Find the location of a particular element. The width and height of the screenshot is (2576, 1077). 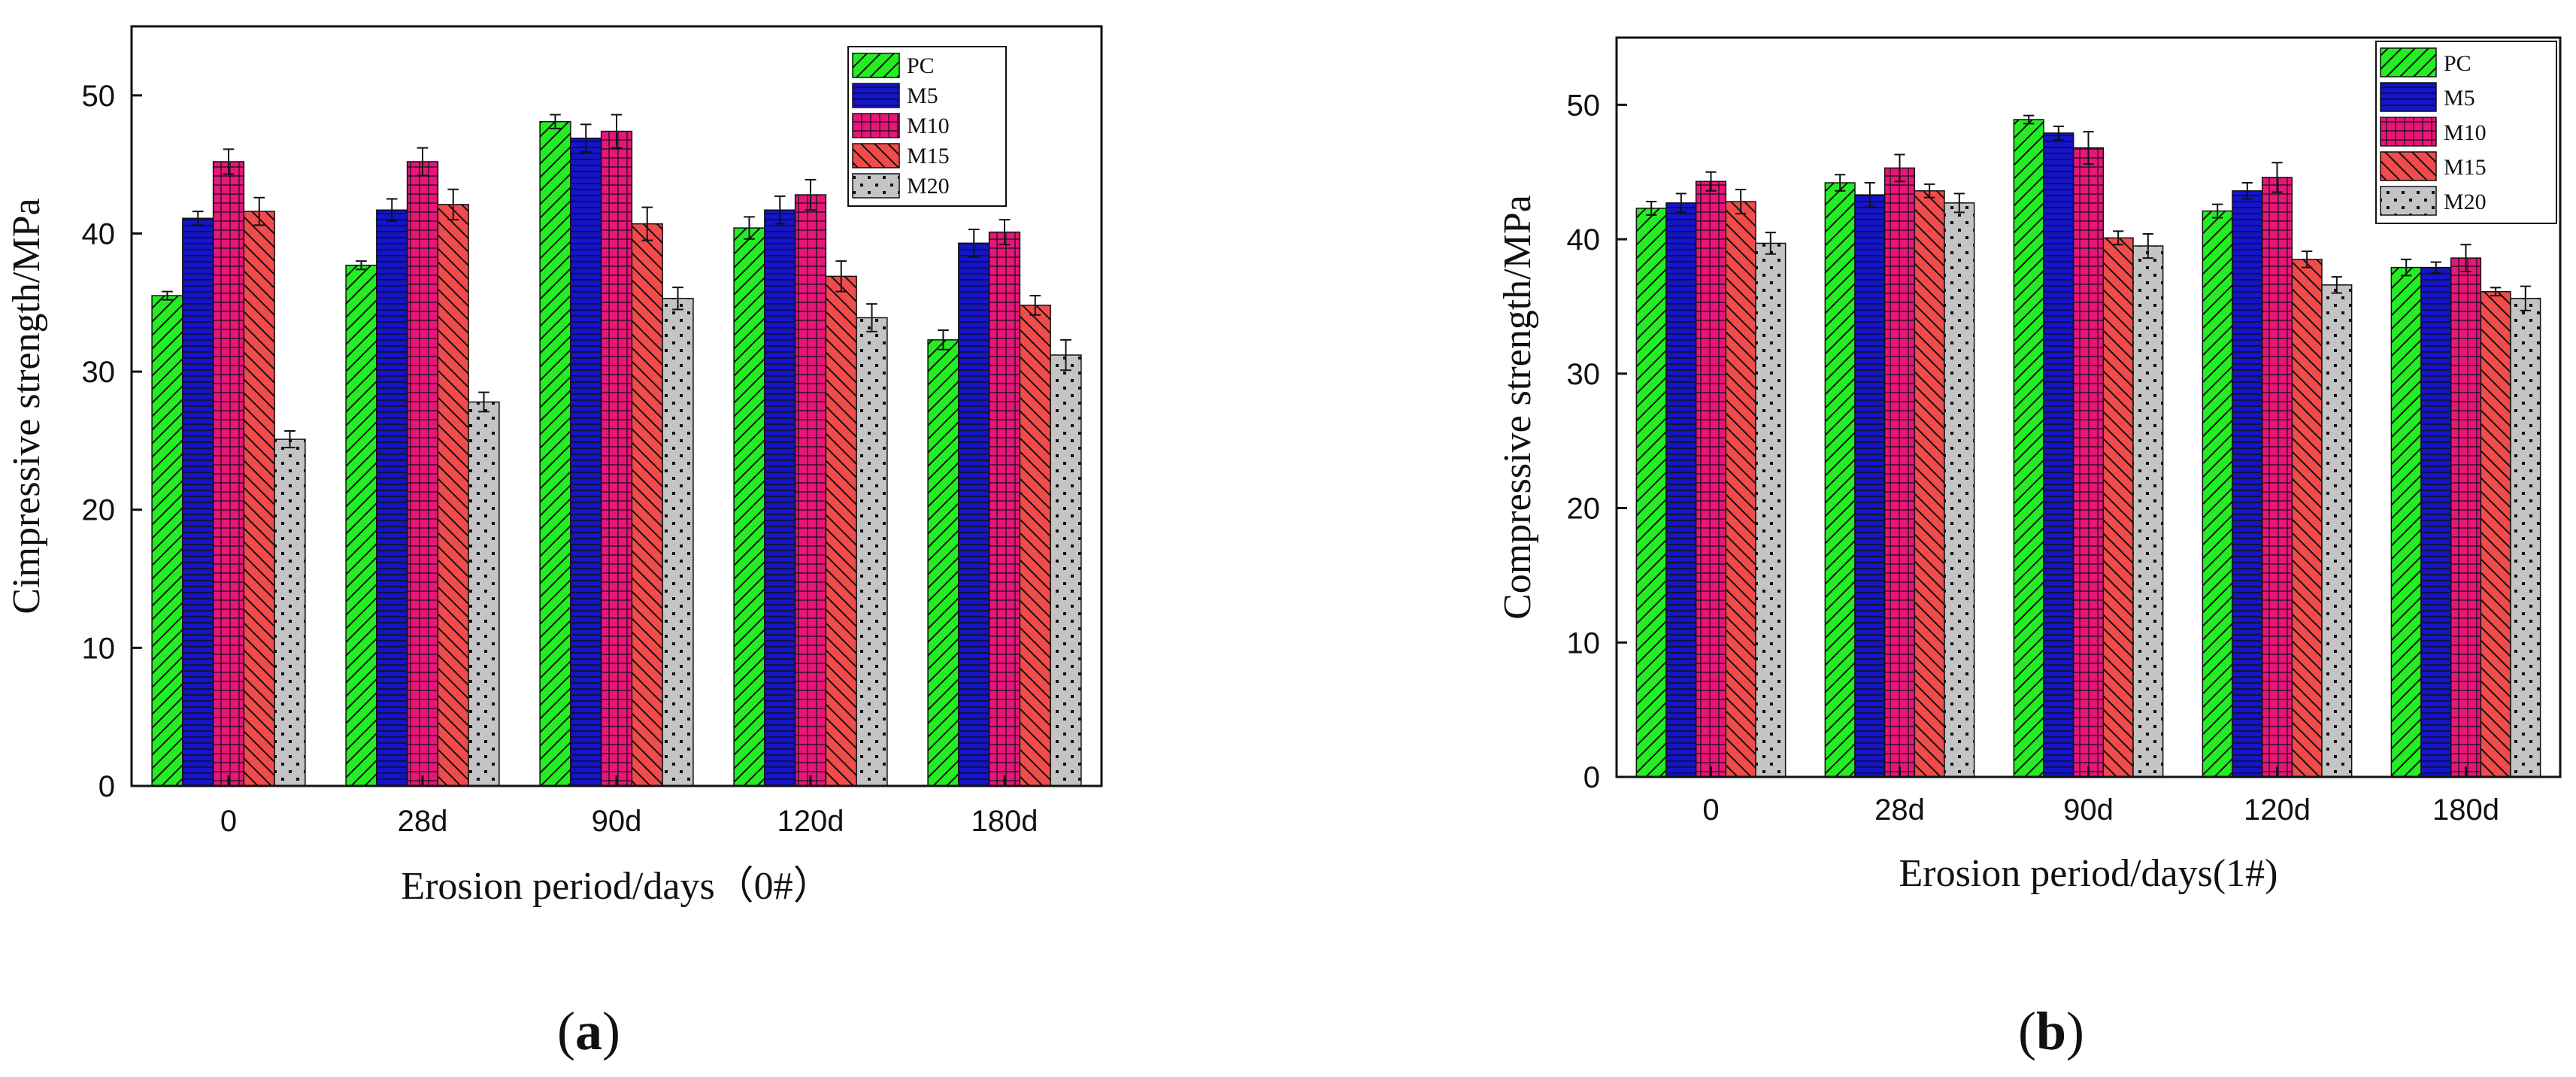

error-bar-M5-180d is located at coordinates (974, 243).